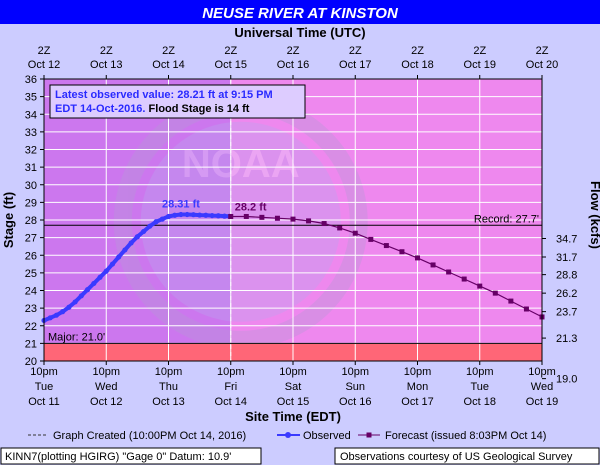 This screenshot has height=465, width=600. What do you see at coordinates (542, 65) in the screenshot?
I see `top-tick-label-2: Oct 20` at bounding box center [542, 65].